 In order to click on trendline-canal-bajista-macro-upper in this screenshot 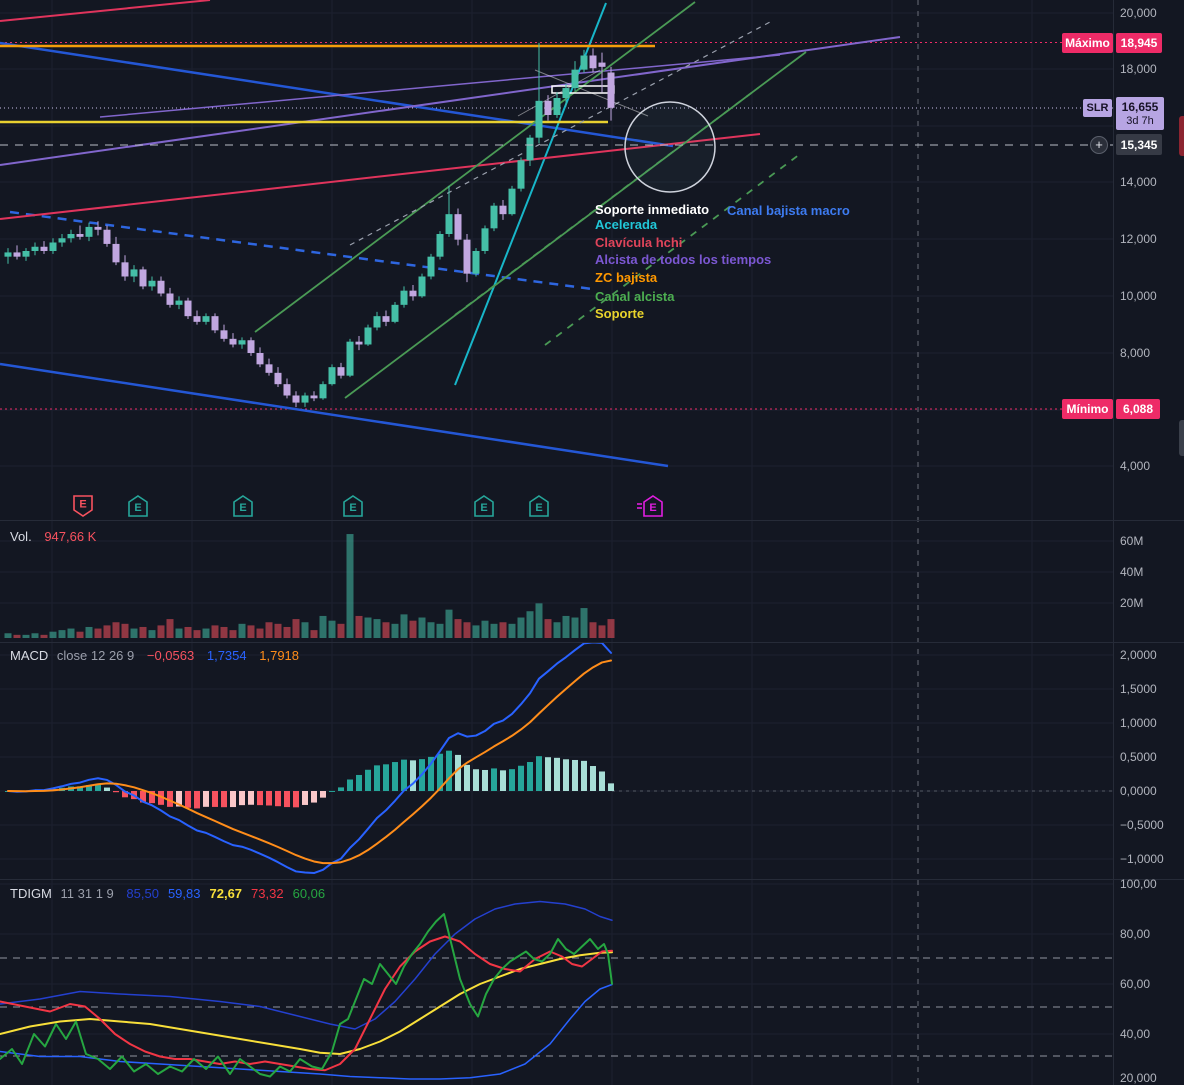, I will do `click(337, 94)`.